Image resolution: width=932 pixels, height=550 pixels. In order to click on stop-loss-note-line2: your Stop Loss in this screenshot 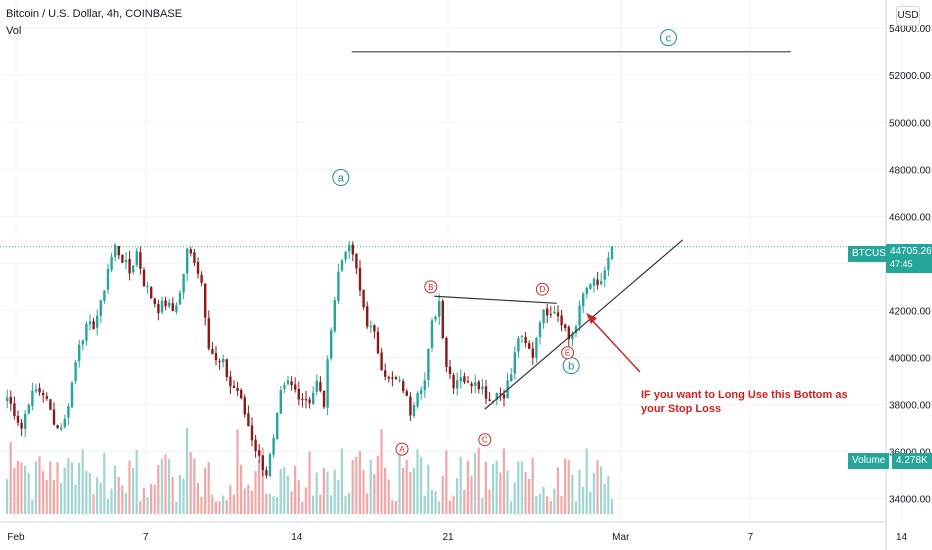, I will do `click(681, 409)`.